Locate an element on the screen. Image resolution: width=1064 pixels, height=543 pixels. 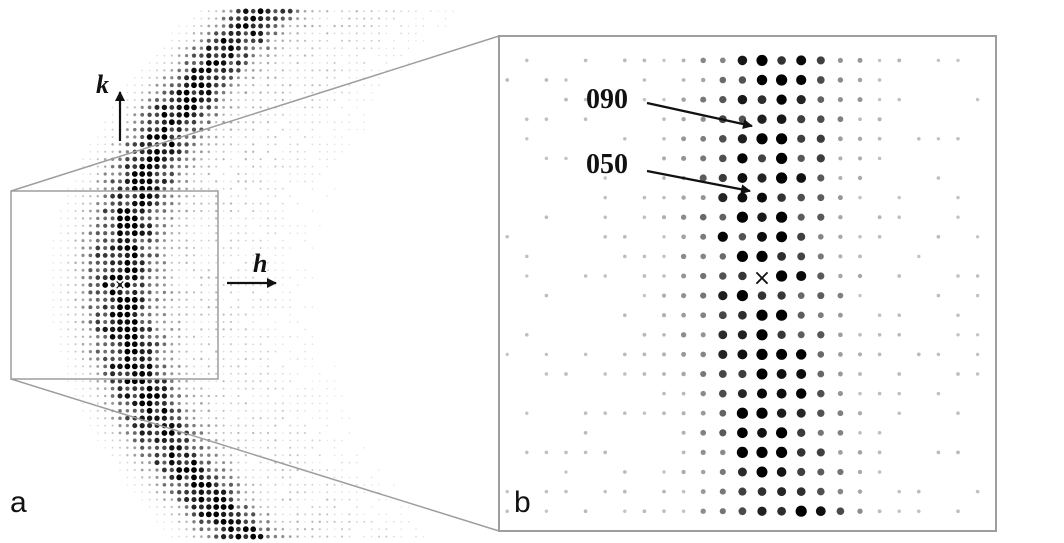
panel-a-letter: a is located at coordinates (18, 502).